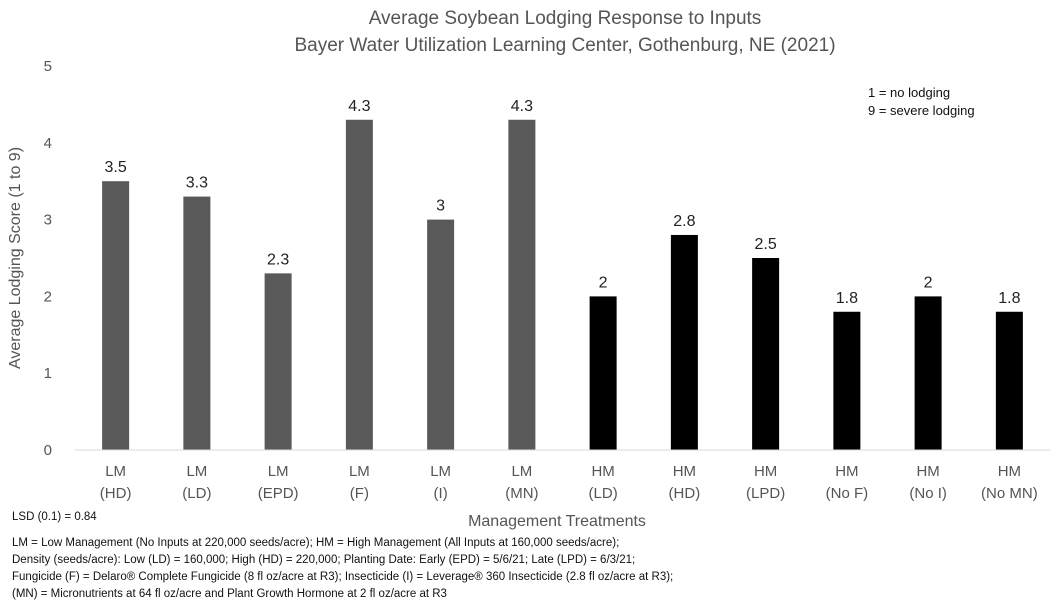  I want to click on x-tick-sublabel: (EPD), so click(278, 493).